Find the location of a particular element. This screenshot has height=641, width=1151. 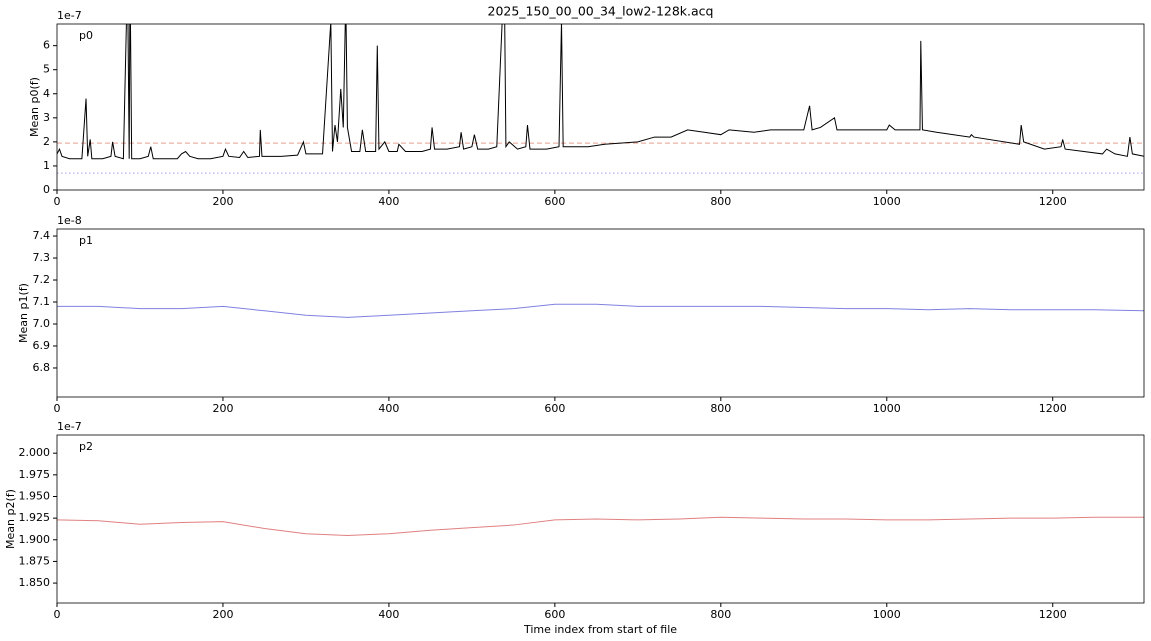

y-axis-label: Mean p0(f) is located at coordinates (34, 107).